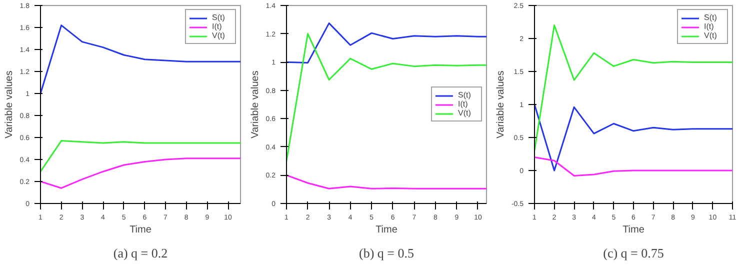 The height and width of the screenshot is (269, 739). I want to click on text: (b) q = 0.5, so click(386, 253).